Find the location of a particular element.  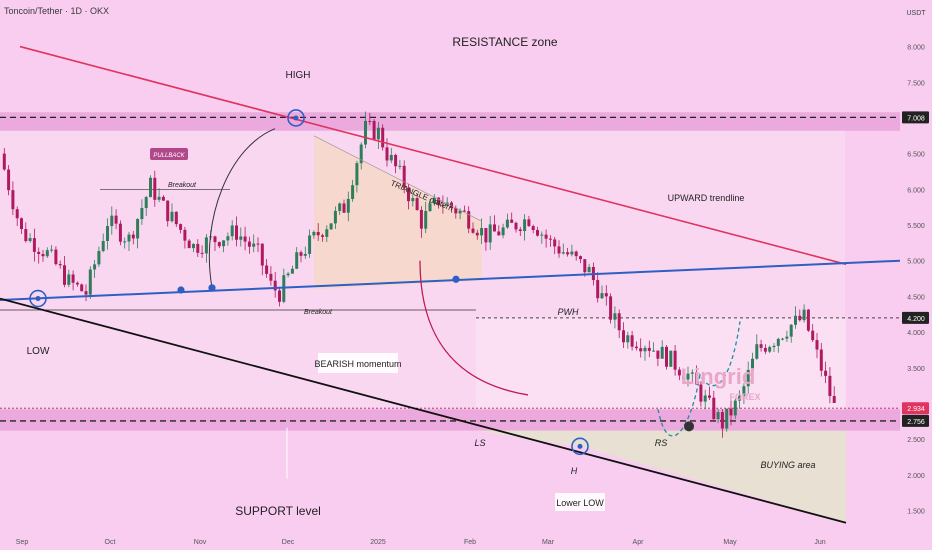

high-label: HIGH is located at coordinates (298, 75).